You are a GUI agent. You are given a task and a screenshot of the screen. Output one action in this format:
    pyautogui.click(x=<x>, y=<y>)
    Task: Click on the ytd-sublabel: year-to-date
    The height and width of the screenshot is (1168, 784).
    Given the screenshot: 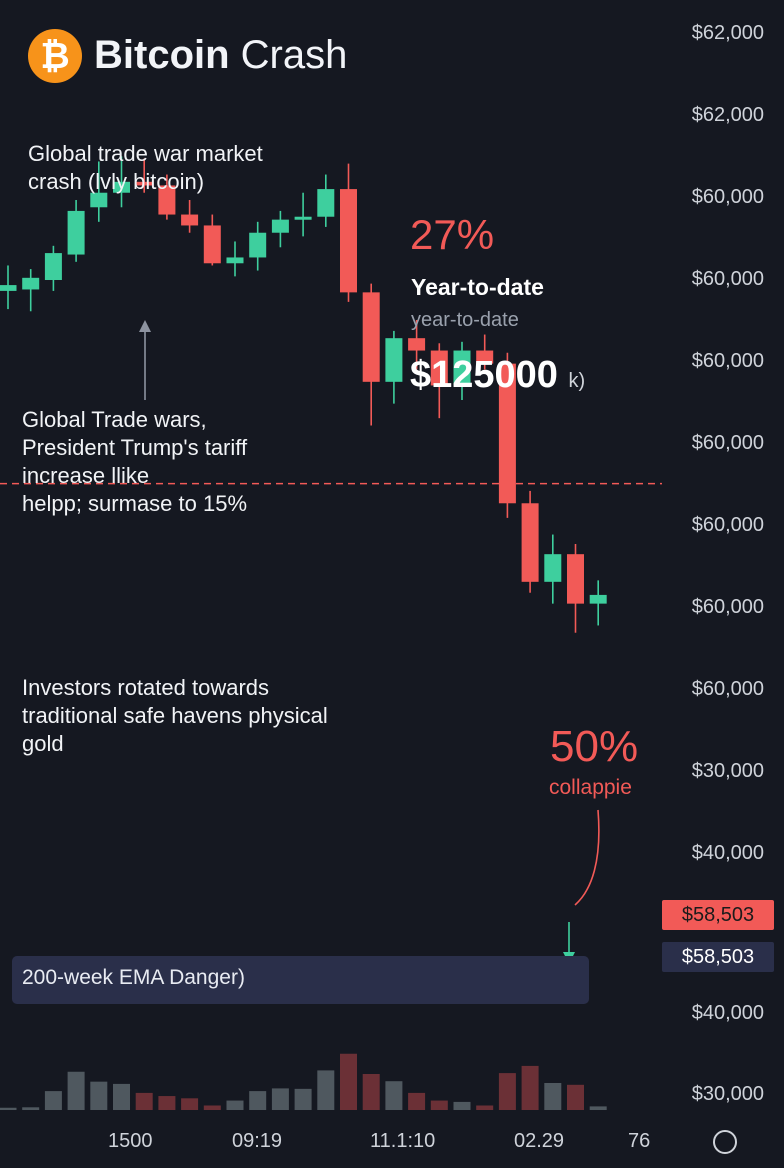 What is the action you would take?
    pyautogui.click(x=465, y=320)
    